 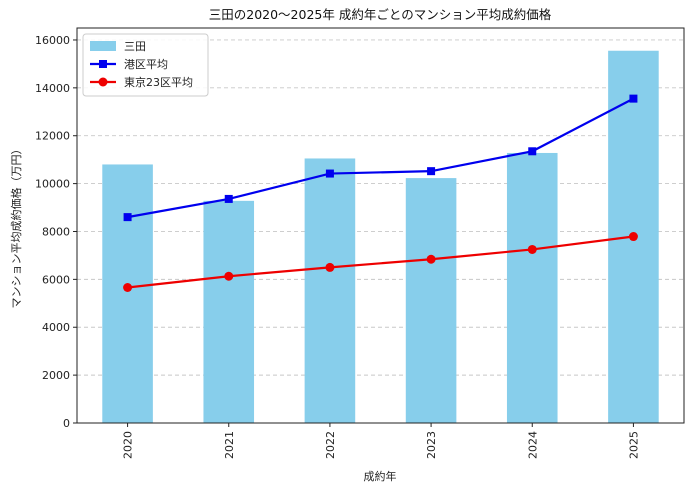 I want to click on y-tick-label: 0, so click(x=66, y=423).